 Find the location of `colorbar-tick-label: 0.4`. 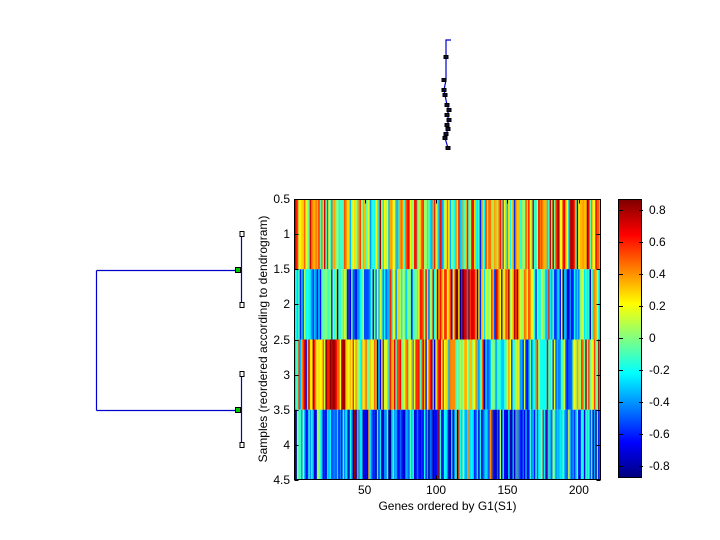

colorbar-tick-label: 0.4 is located at coordinates (657, 274).